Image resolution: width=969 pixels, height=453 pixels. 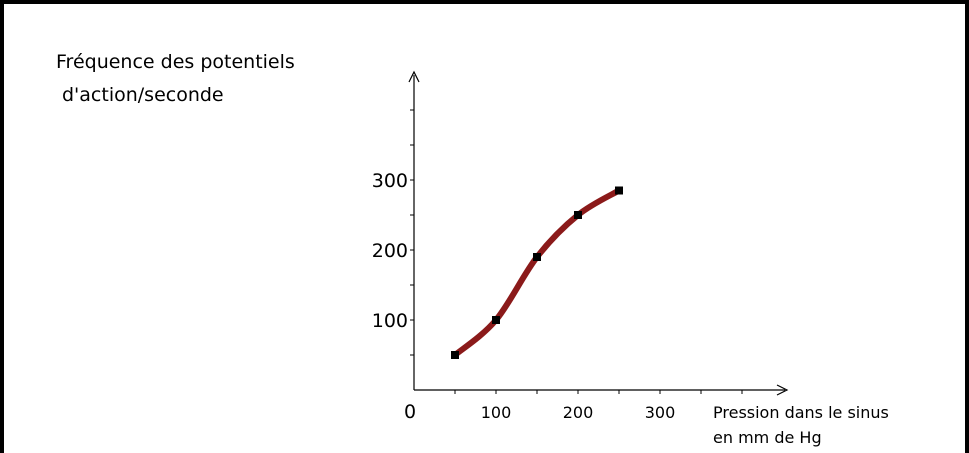 What do you see at coordinates (175, 62) in the screenshot?
I see `y-axis-label-line1: Fréquence des potentiels` at bounding box center [175, 62].